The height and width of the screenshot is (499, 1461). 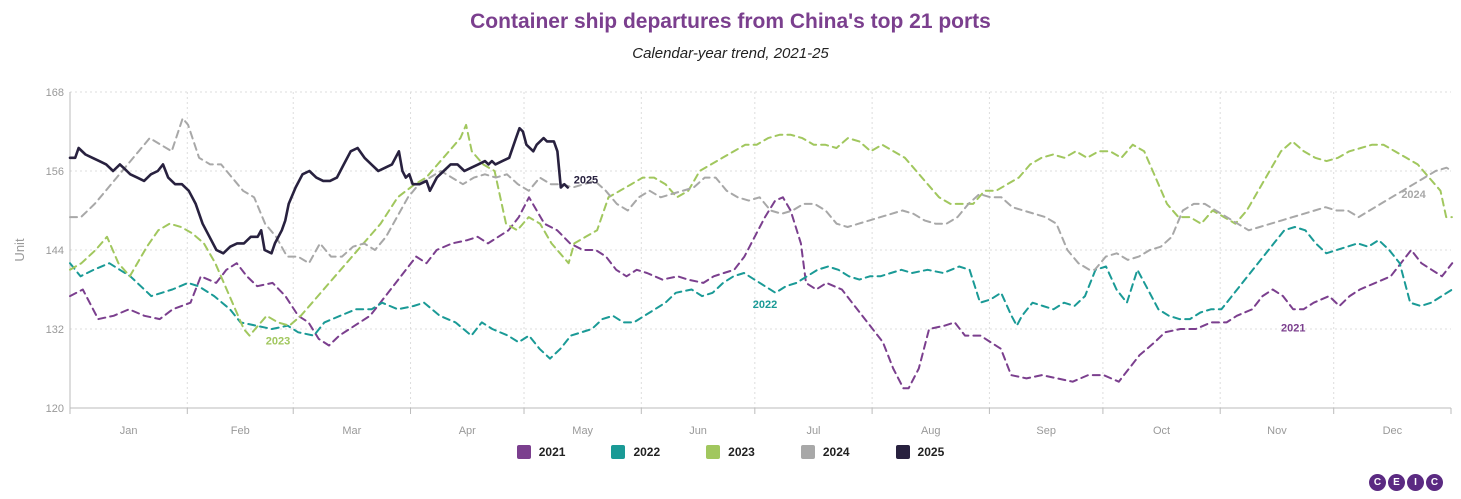 What do you see at coordinates (1413, 195) in the screenshot?
I see `line-label-2024: 2024` at bounding box center [1413, 195].